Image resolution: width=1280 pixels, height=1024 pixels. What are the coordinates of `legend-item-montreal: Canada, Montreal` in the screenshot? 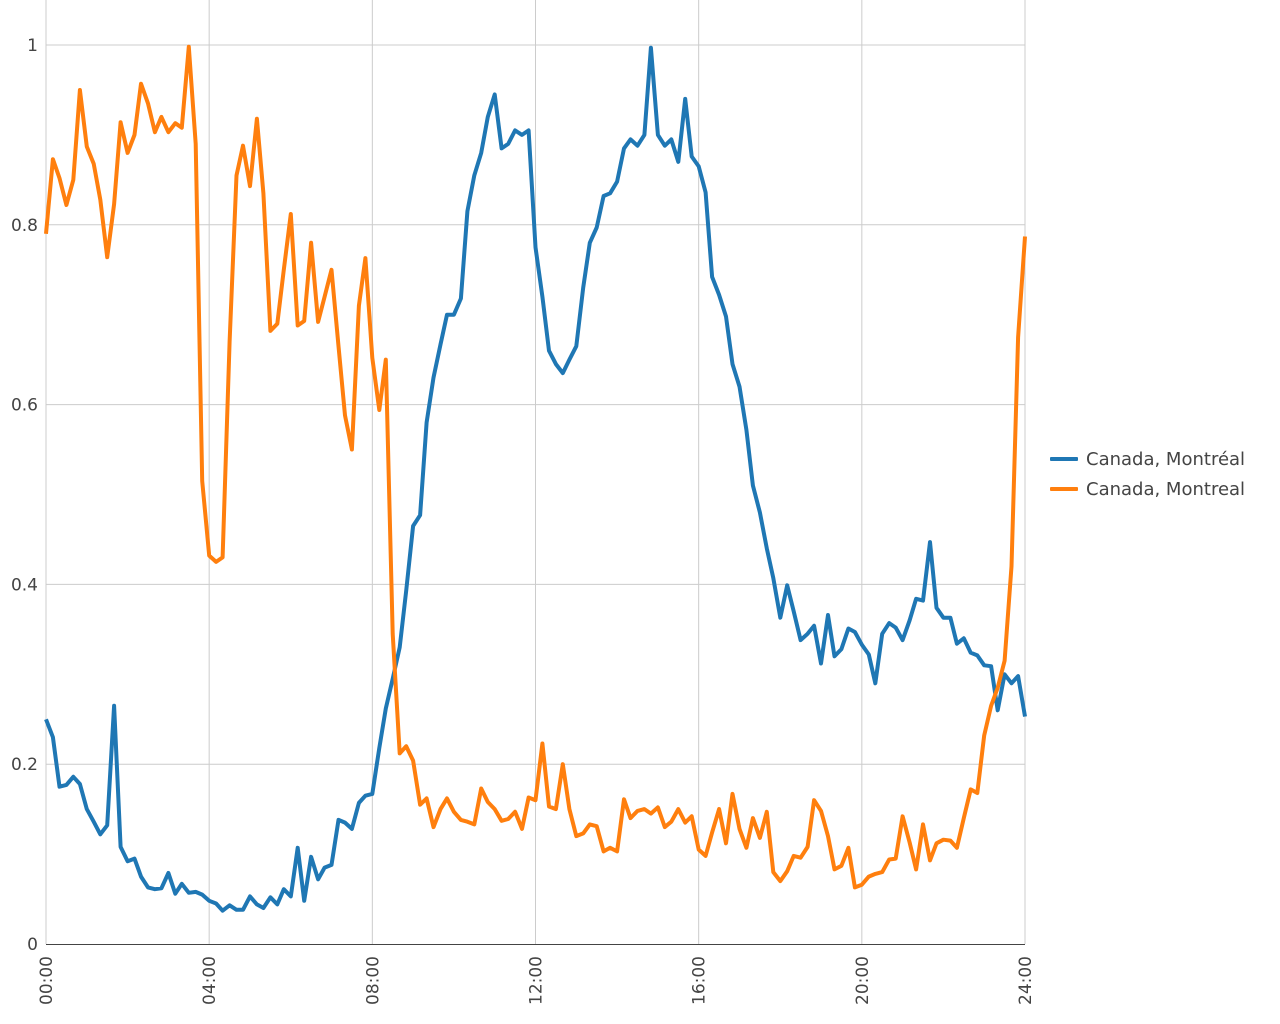 It's located at (1147, 489).